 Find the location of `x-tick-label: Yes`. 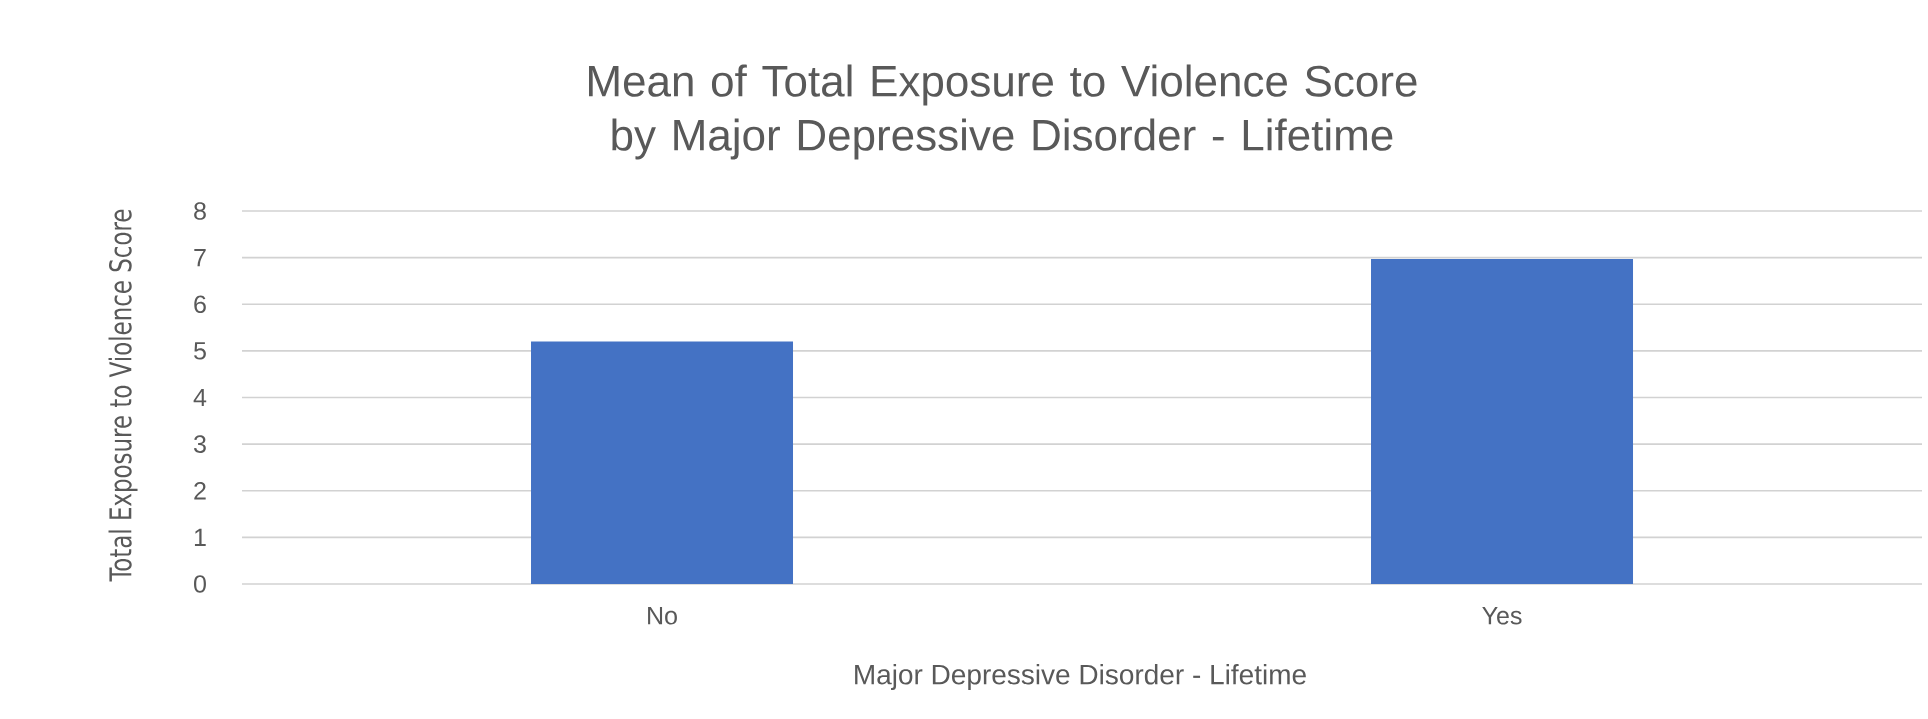

x-tick-label: Yes is located at coordinates (1502, 616).